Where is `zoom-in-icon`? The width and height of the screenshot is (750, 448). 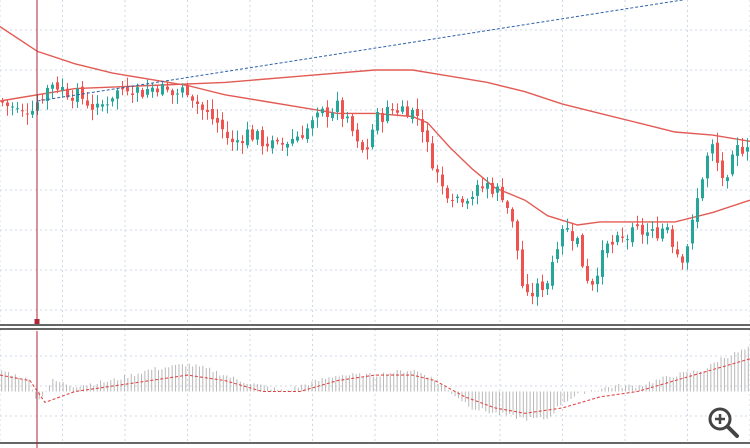
zoom-in-icon is located at coordinates (723, 422).